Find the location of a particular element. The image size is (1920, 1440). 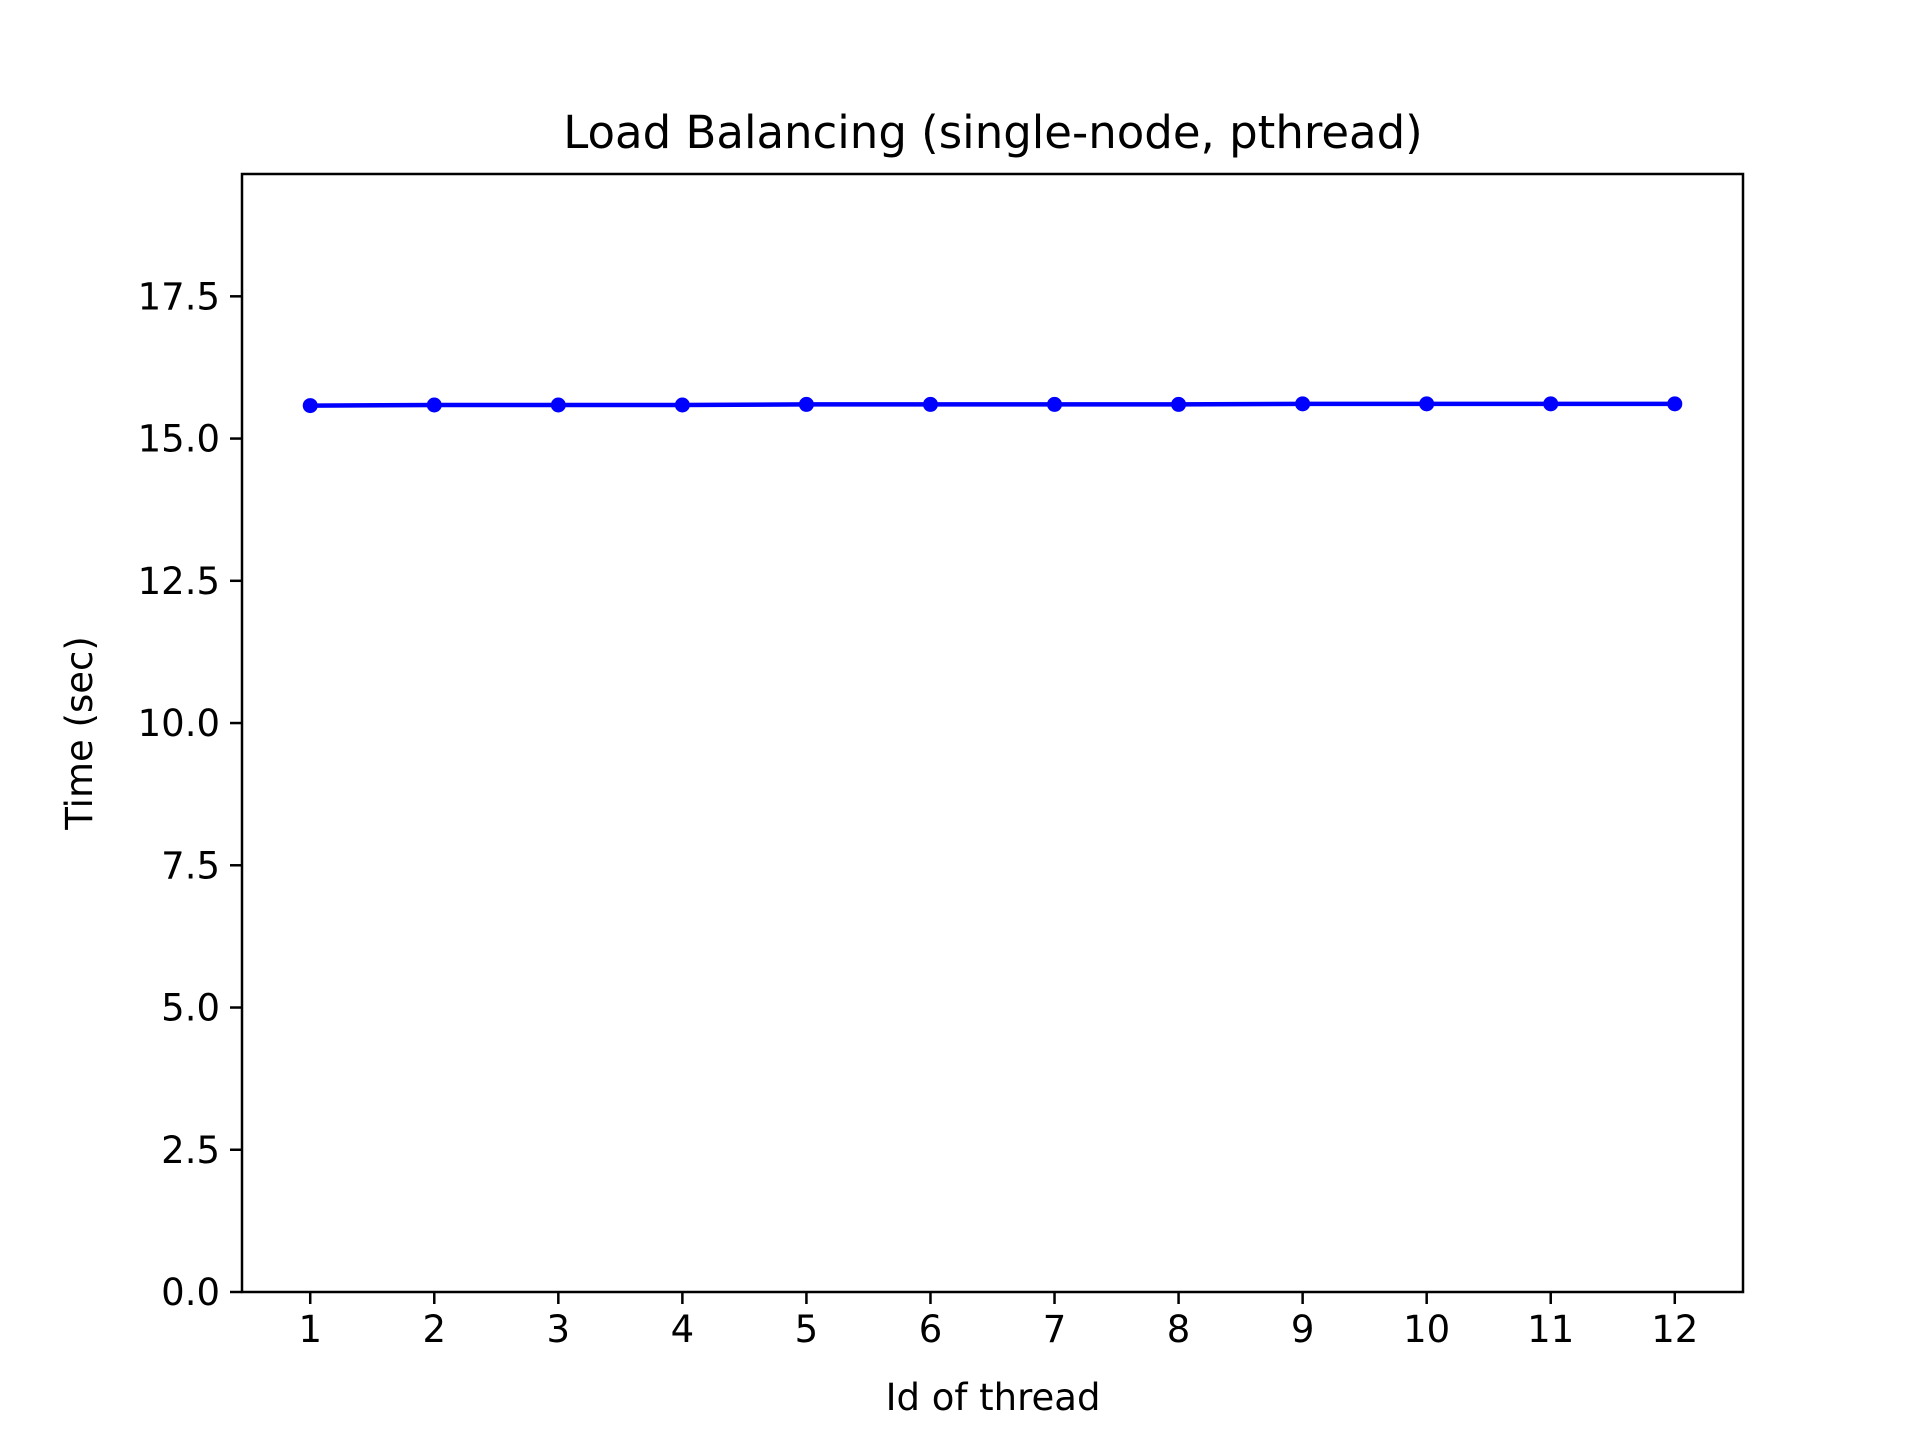

y-tick-label: 12.5 is located at coordinates (179, 581).